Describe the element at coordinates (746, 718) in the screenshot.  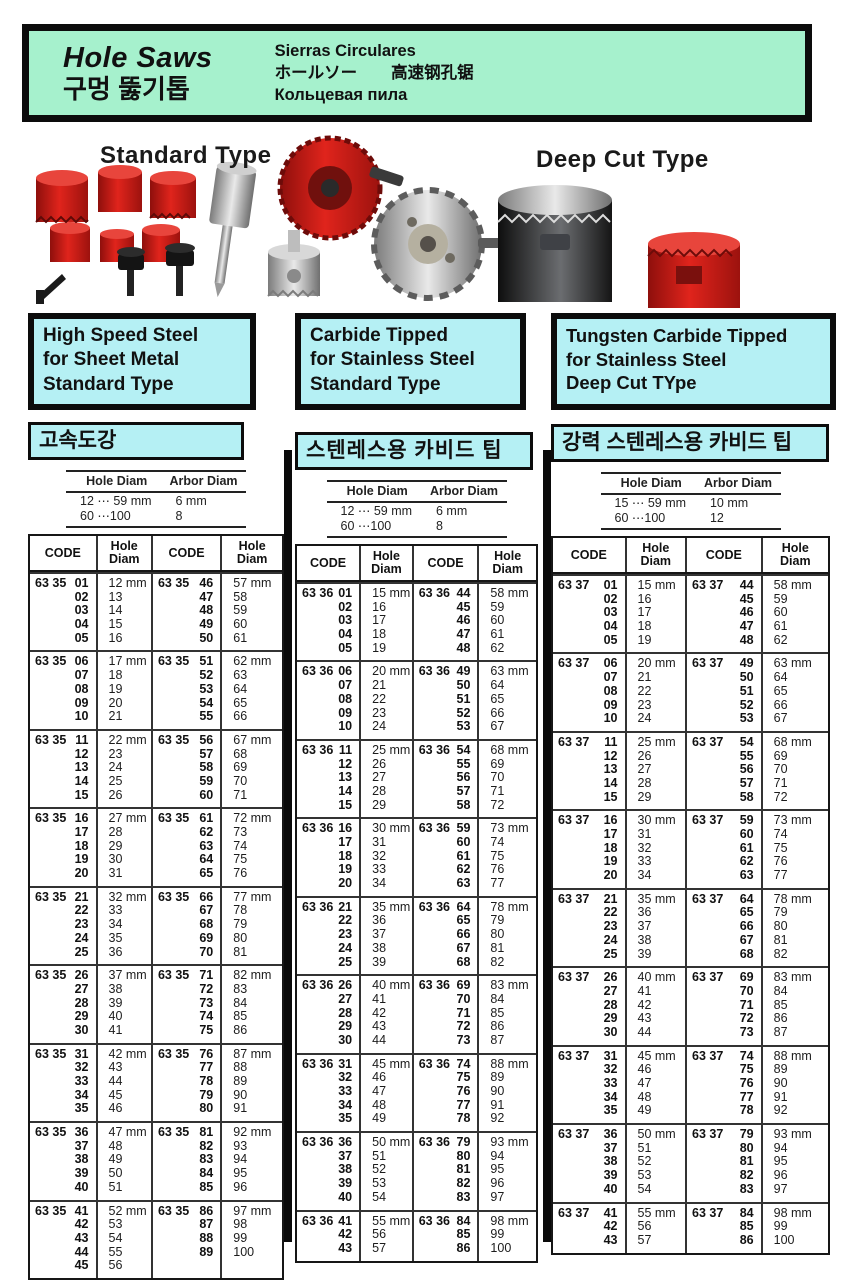
I see `code-suffix: 53` at that location.